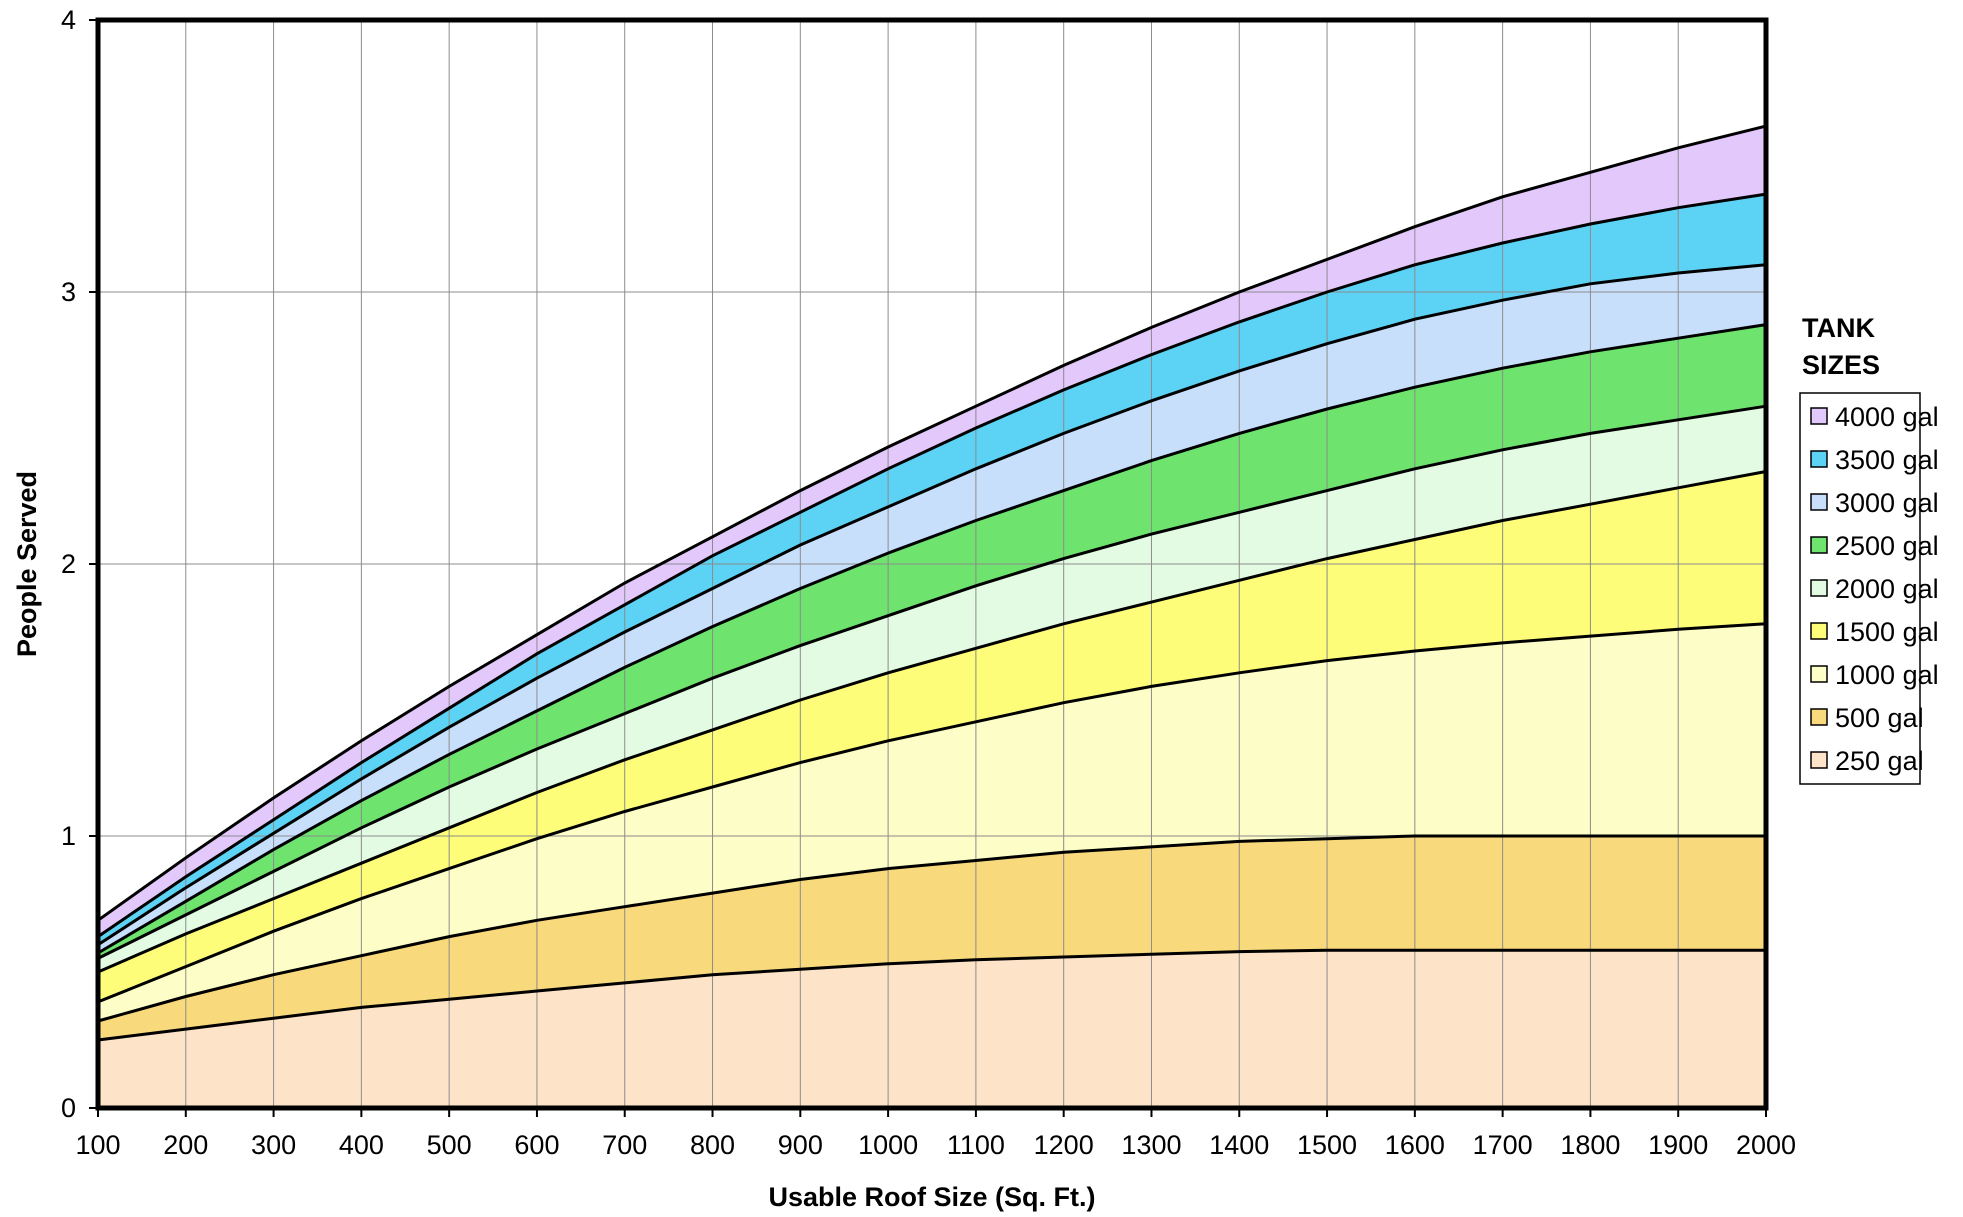 Image resolution: width=1963 pixels, height=1217 pixels. What do you see at coordinates (712, 1145) in the screenshot?
I see `x-tick-label: 800` at bounding box center [712, 1145].